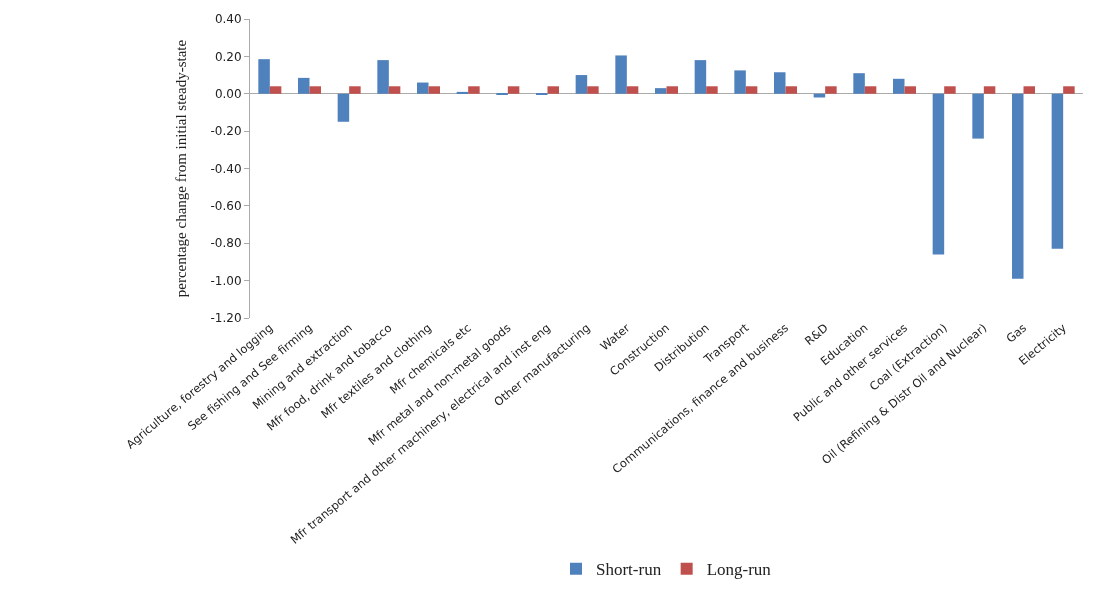 This screenshot has height=599, width=1098. What do you see at coordinates (629, 570) in the screenshot?
I see `legend-label: Short-run` at bounding box center [629, 570].